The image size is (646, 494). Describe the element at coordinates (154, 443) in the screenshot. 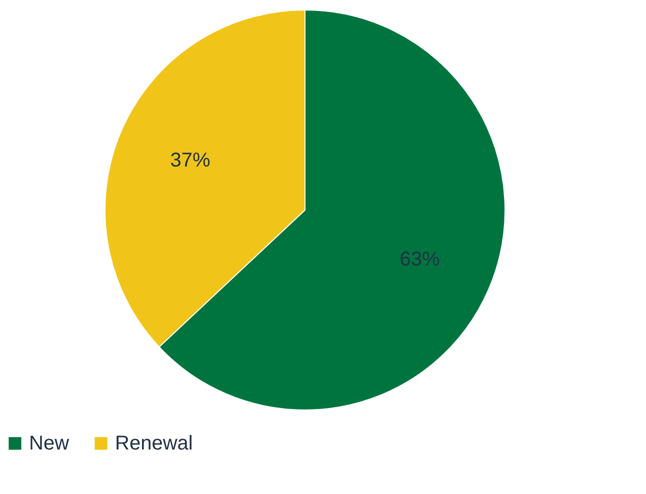

I see `legend-label: Renewal` at that location.